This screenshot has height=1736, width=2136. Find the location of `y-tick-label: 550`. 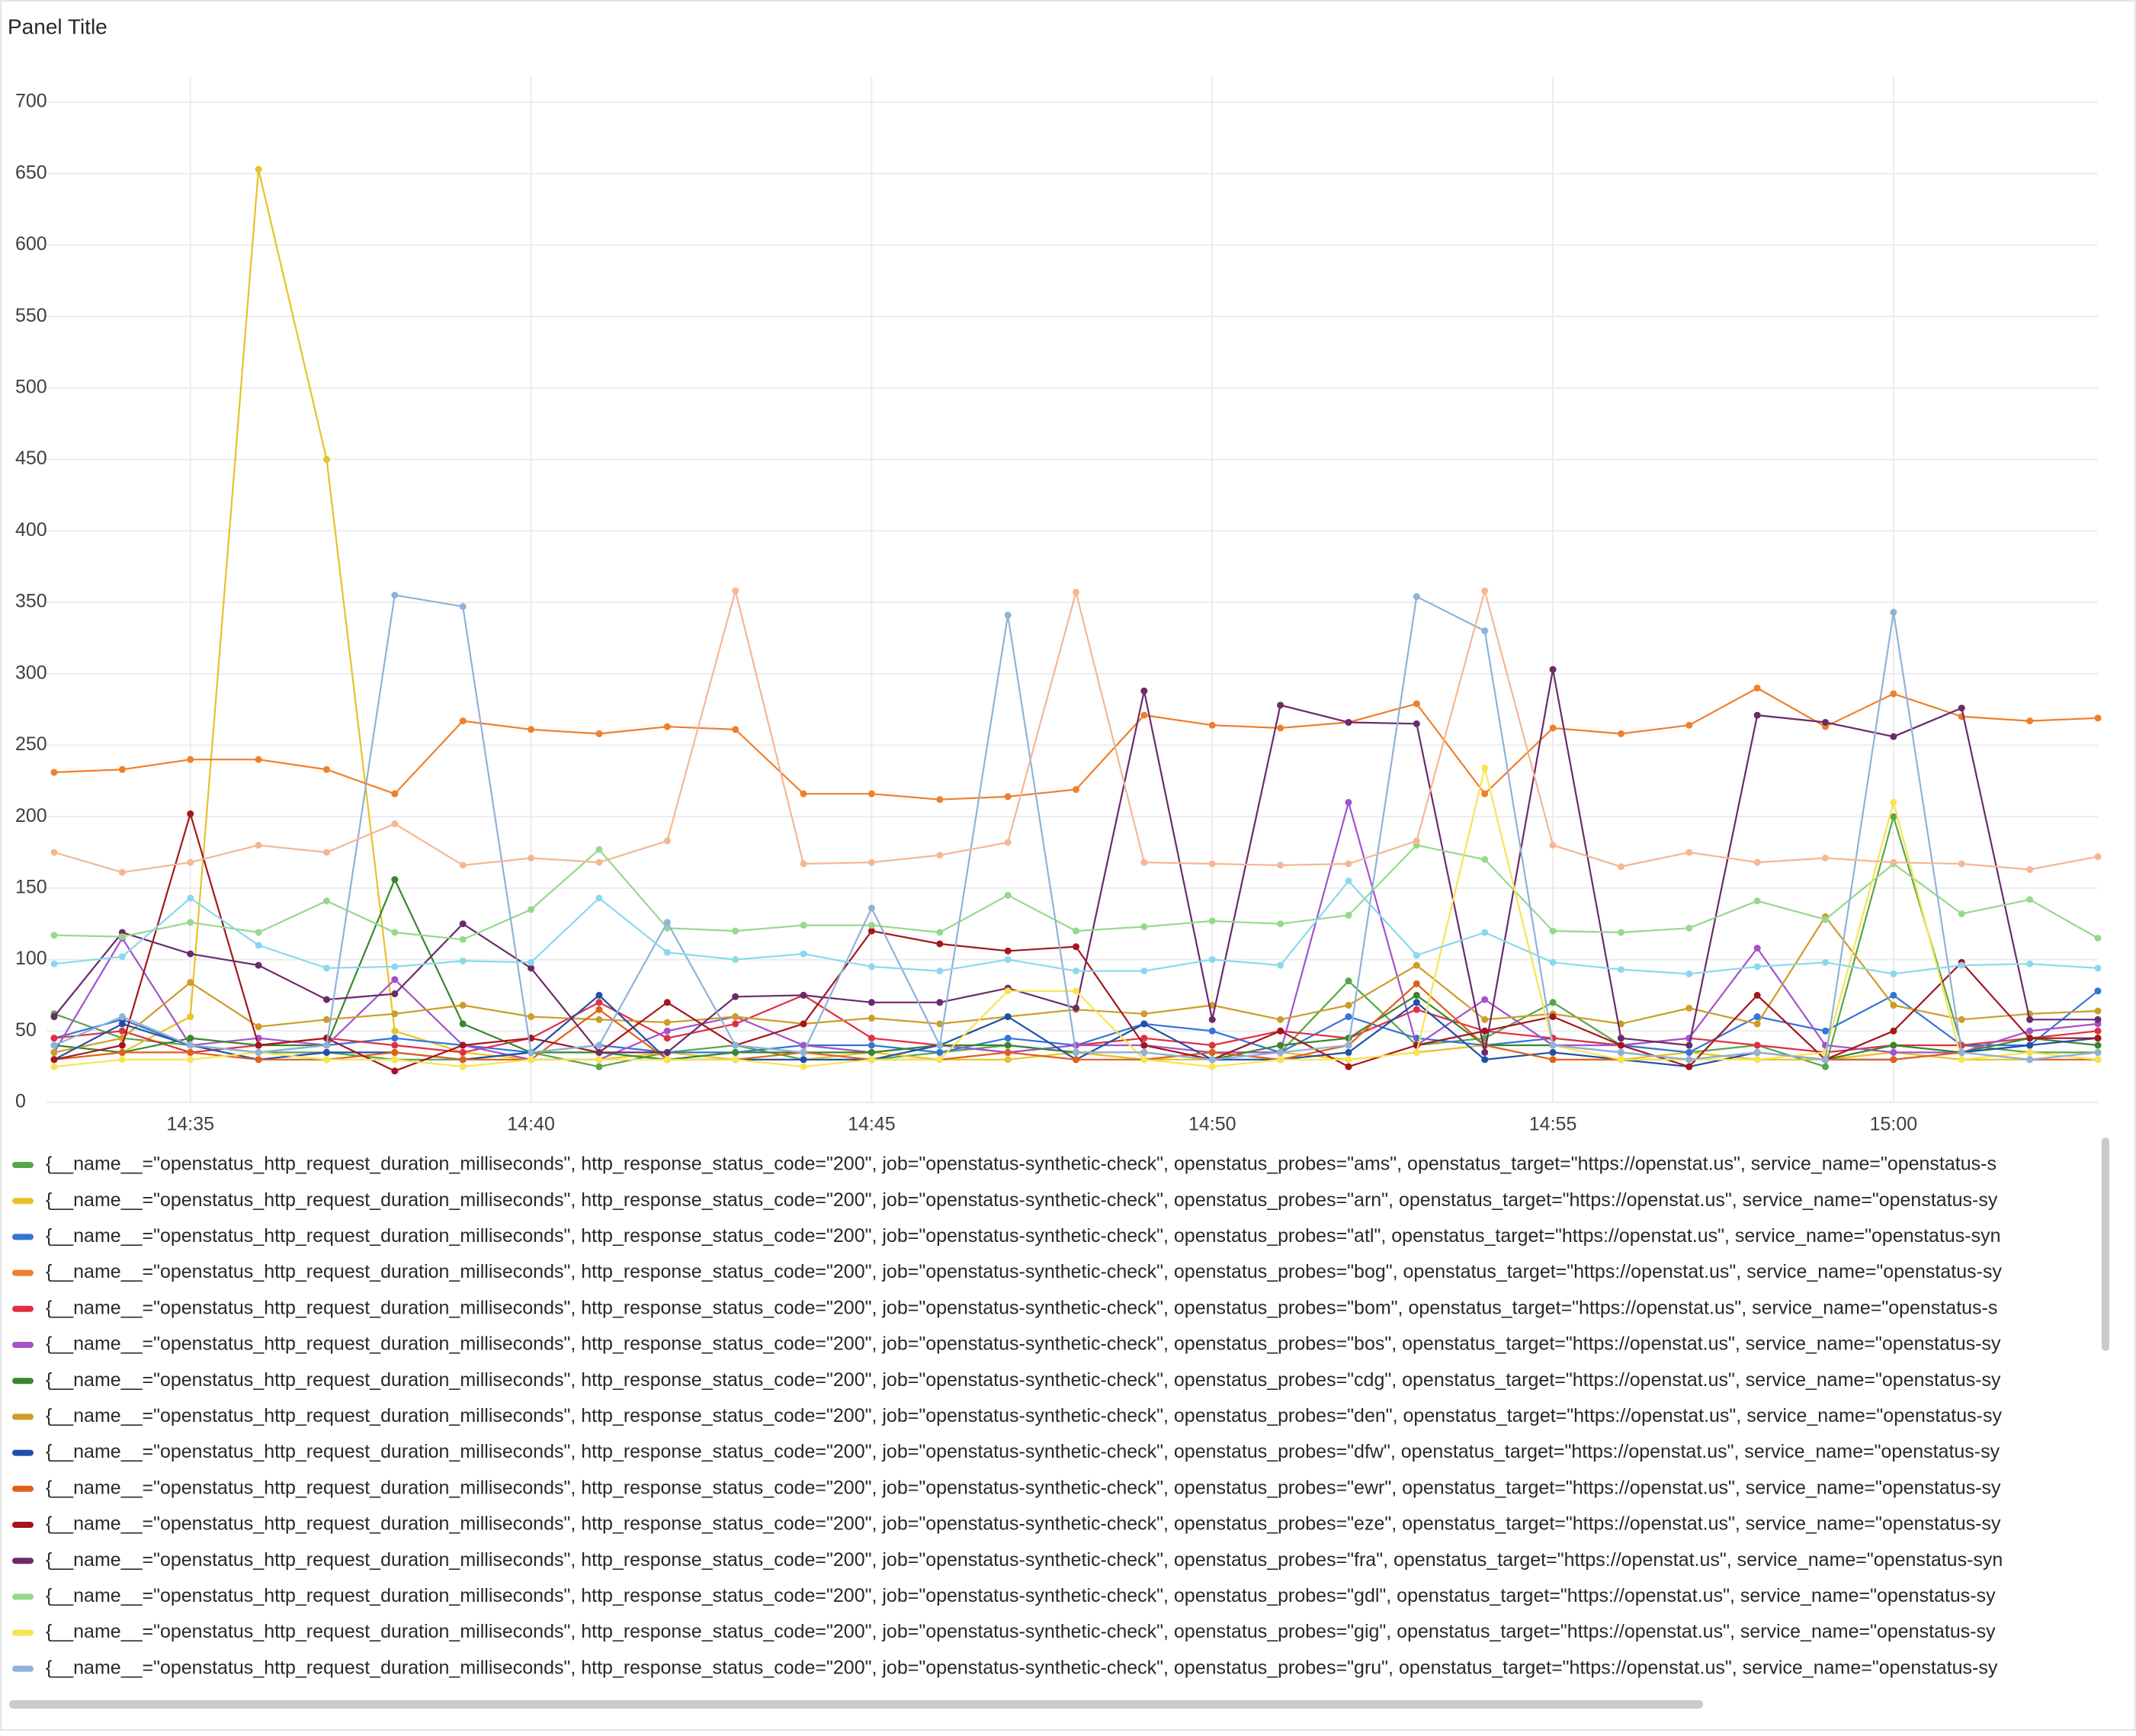

y-tick-label: 550 is located at coordinates (31, 315).